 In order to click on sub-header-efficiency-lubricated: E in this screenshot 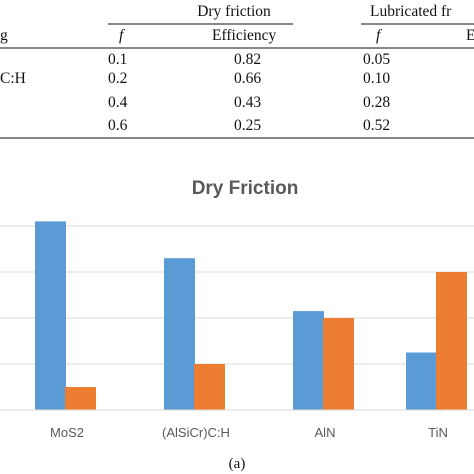, I will do `click(470, 35)`.